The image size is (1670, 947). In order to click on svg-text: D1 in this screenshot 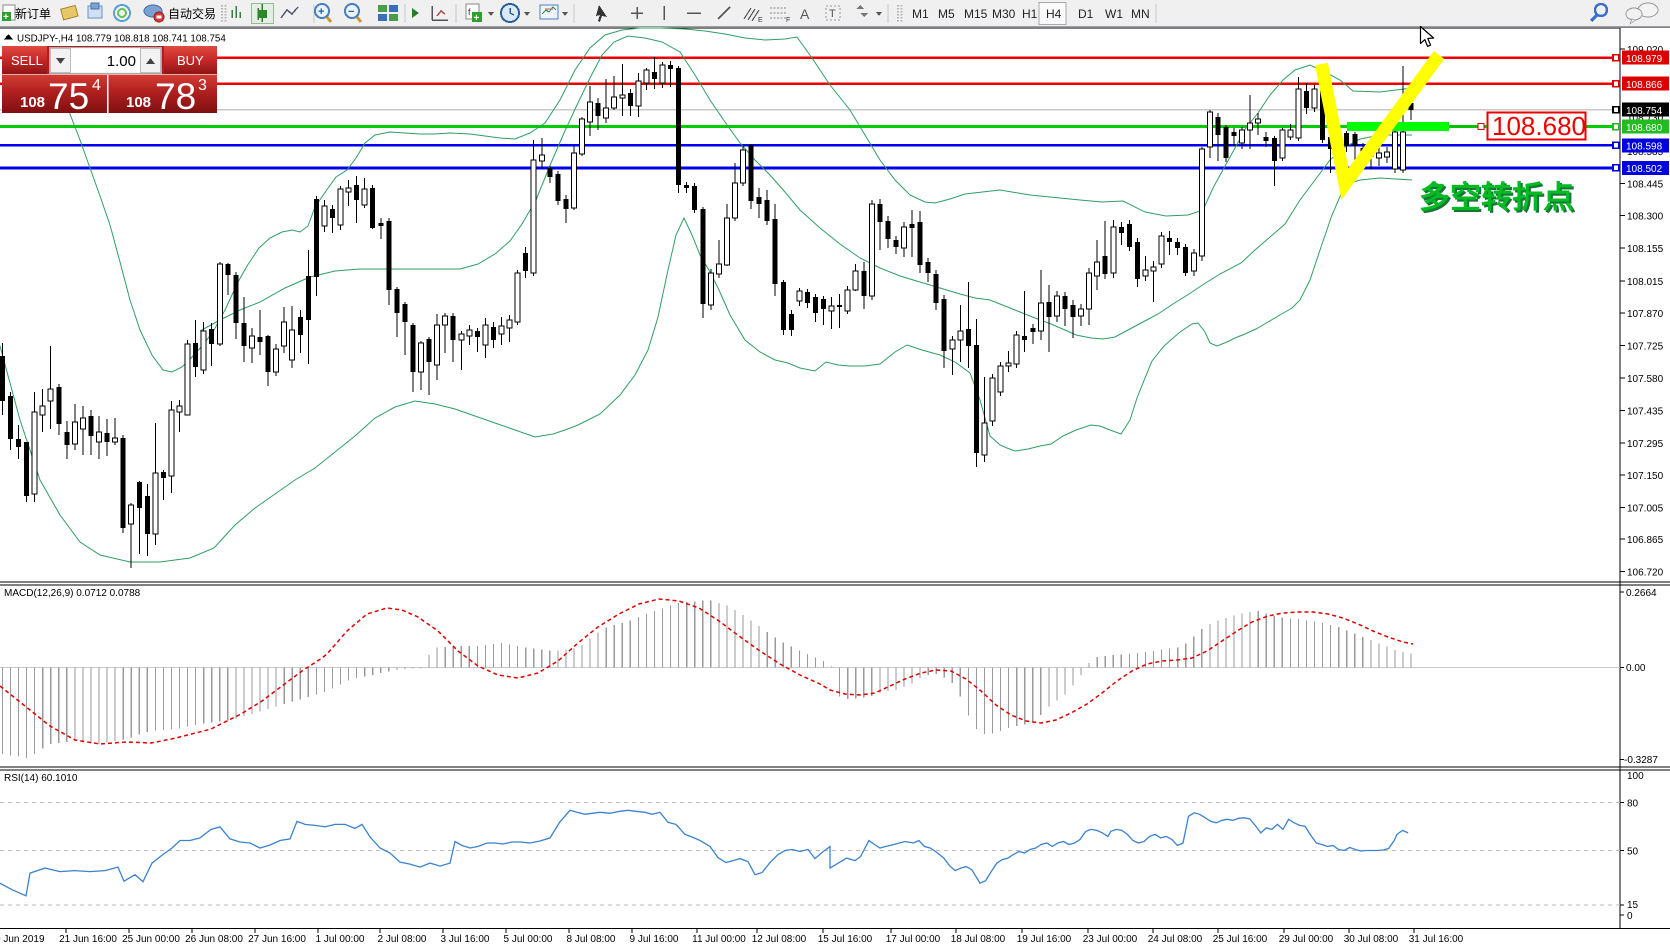, I will do `click(1086, 14)`.